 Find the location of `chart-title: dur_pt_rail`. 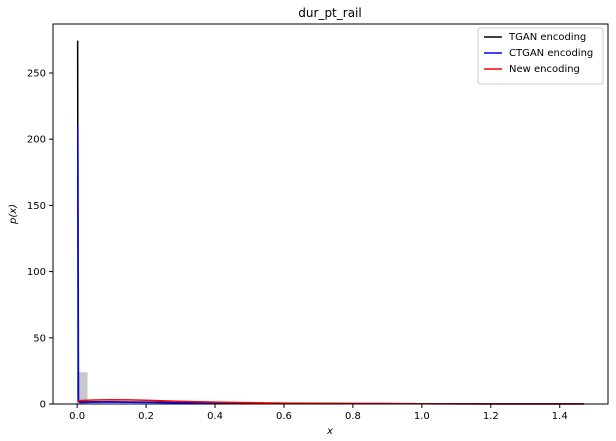

chart-title: dur_pt_rail is located at coordinates (329, 13).